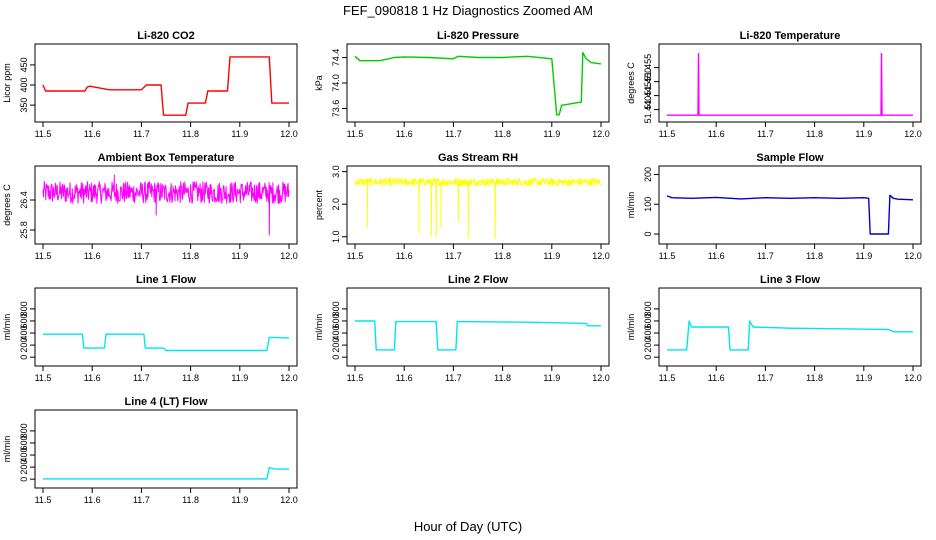  I want to click on y-tick-label: 26.4, so click(24, 200).